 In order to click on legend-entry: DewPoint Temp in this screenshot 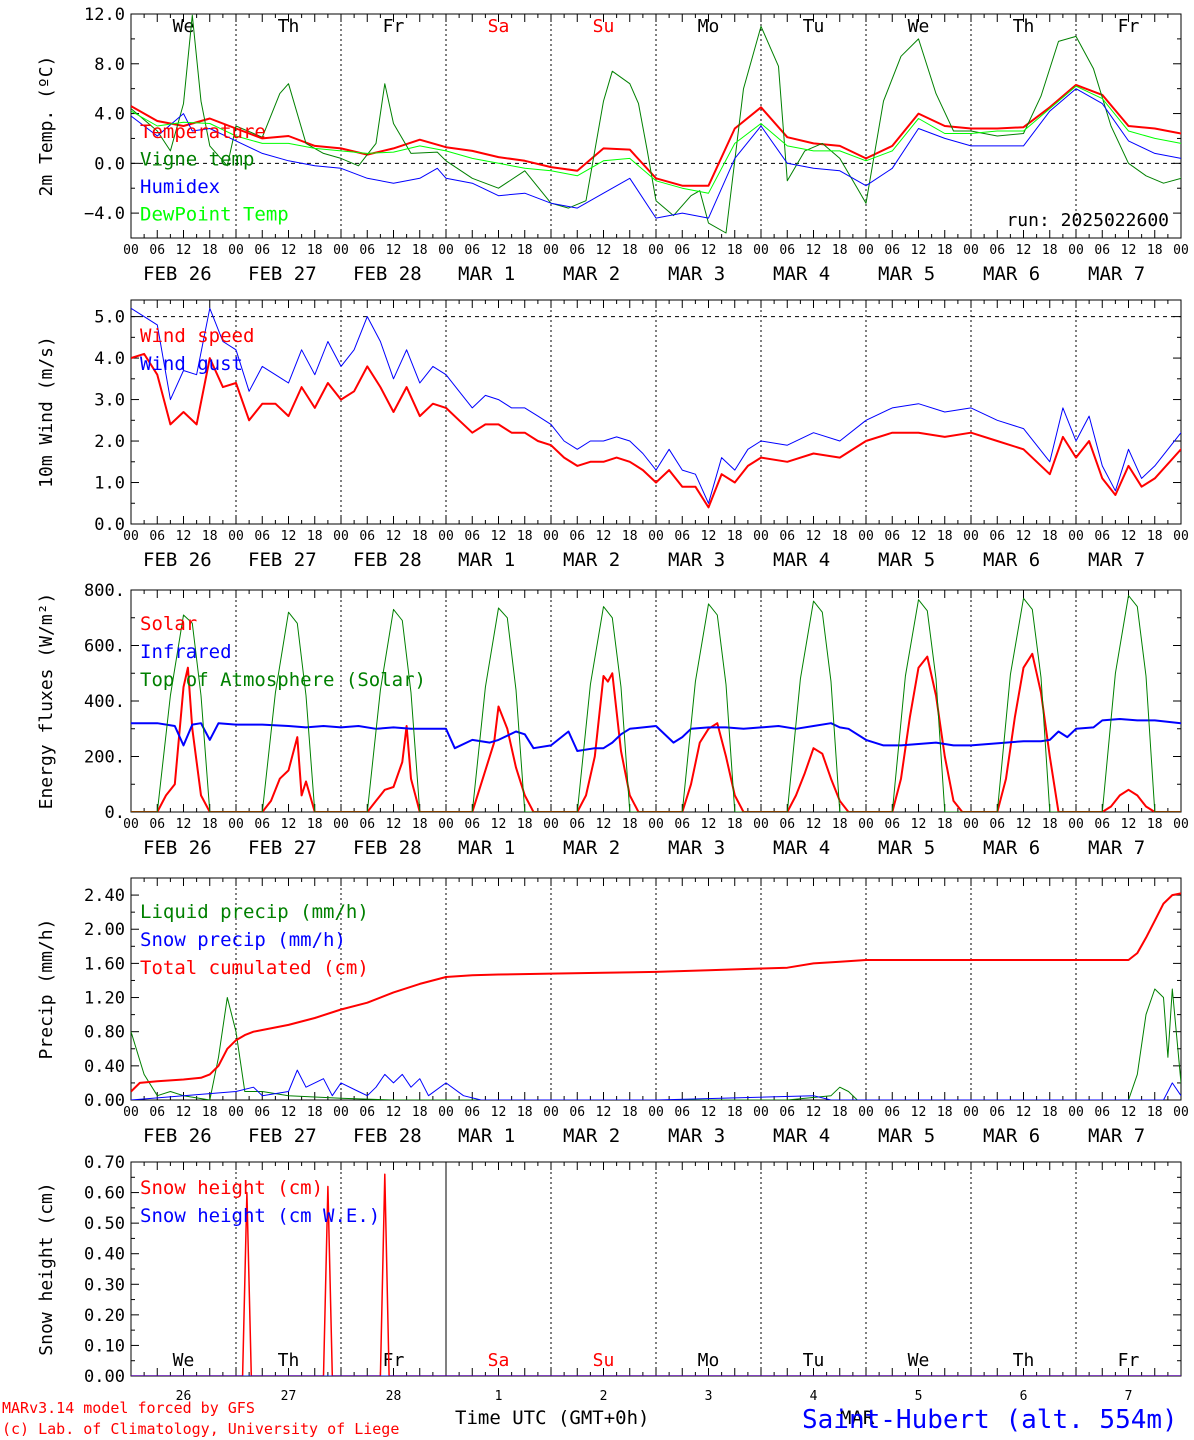, I will do `click(214, 215)`.